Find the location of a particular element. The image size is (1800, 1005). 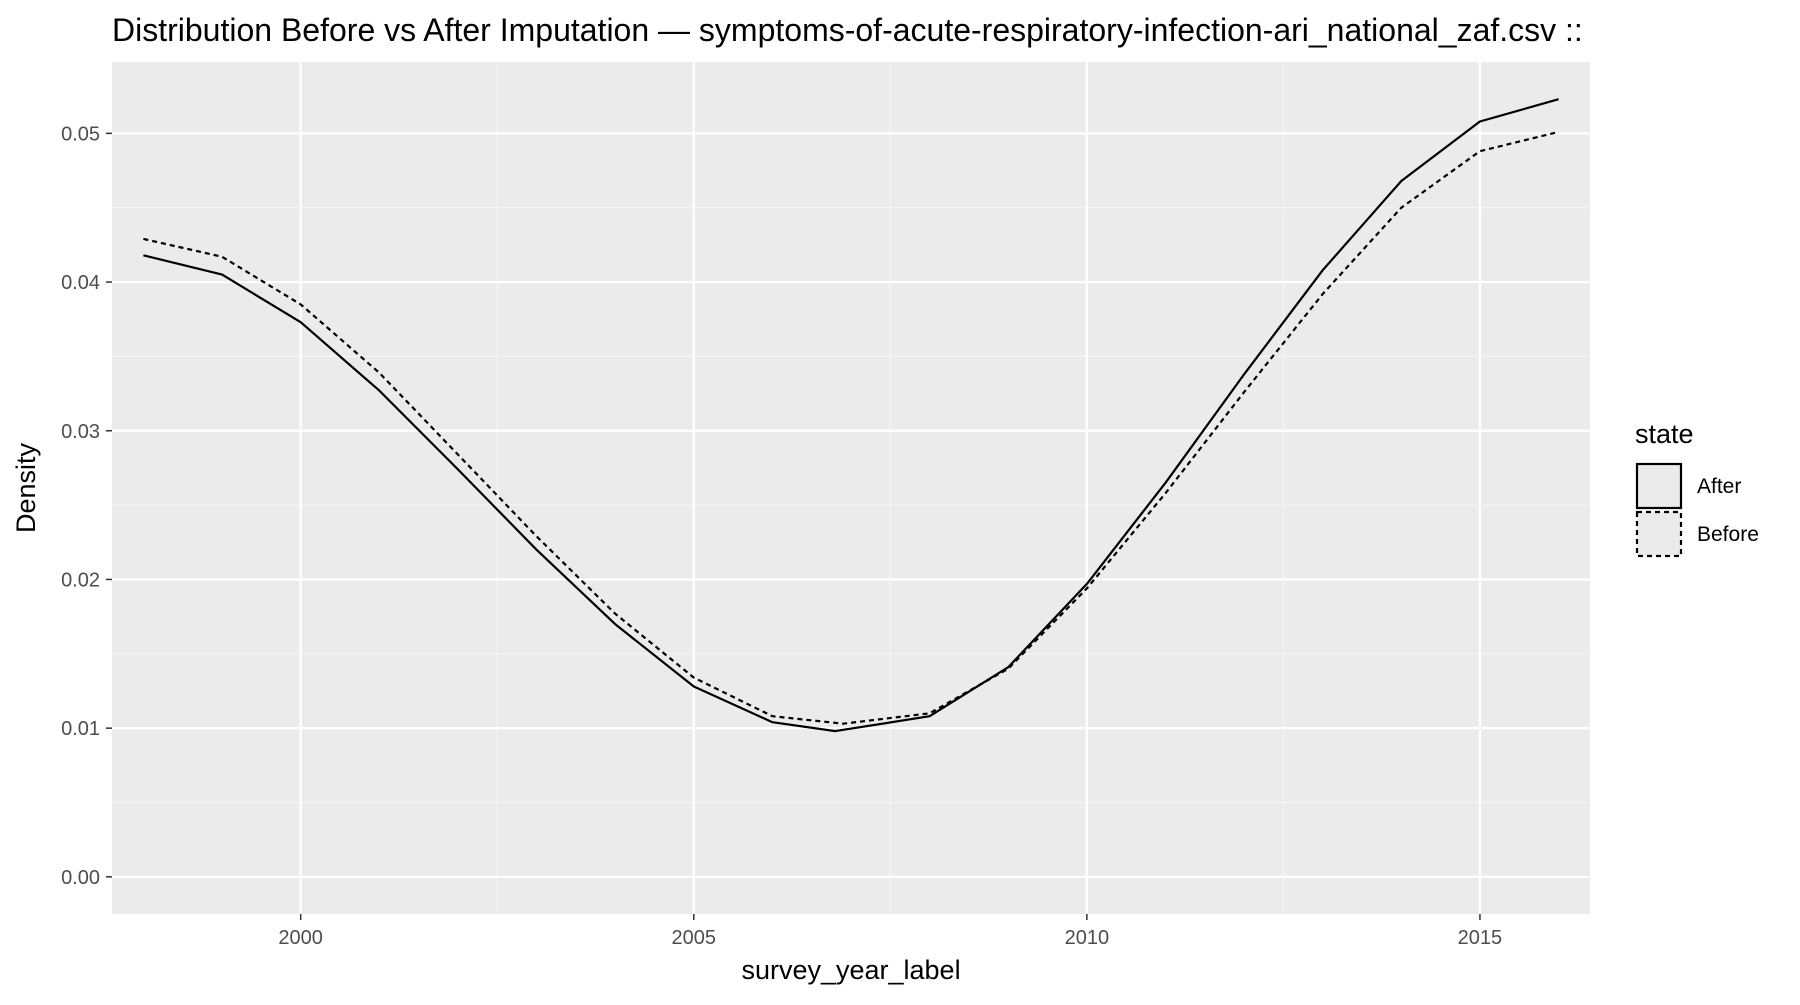

x-axis-title: survey_year_label is located at coordinates (850, 970).